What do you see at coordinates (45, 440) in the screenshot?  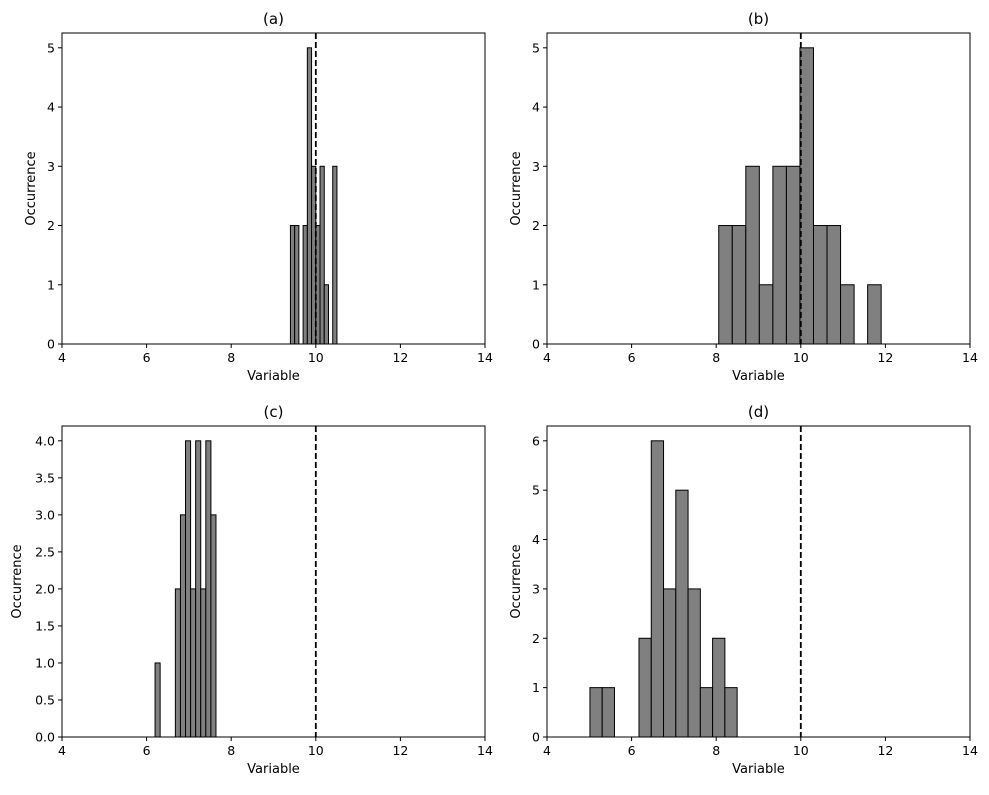 I see `panel-c-y-tick-label: 4.0` at bounding box center [45, 440].